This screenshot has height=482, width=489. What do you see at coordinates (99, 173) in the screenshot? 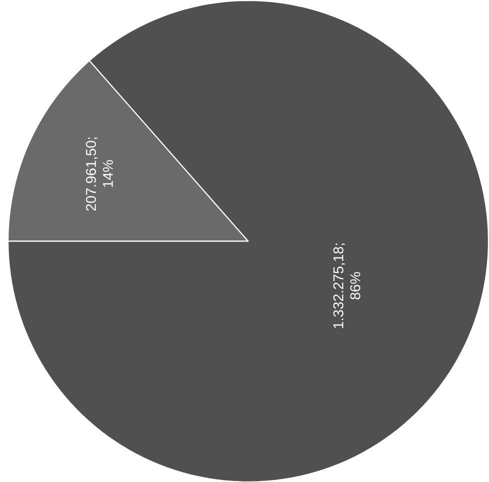
I see `data-label: 207.961,50; 14%` at bounding box center [99, 173].